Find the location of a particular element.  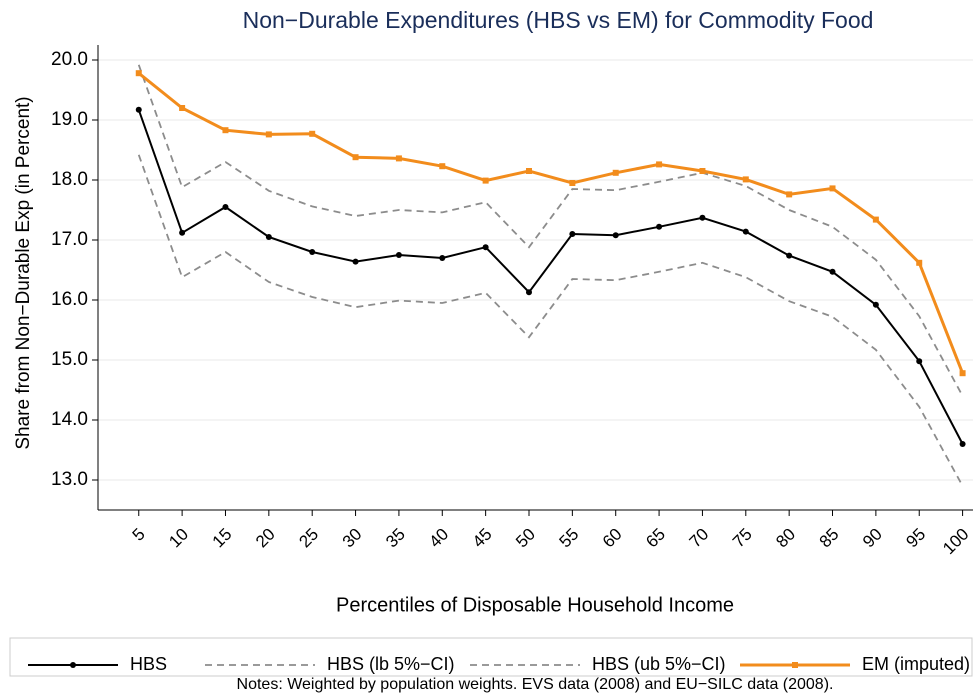

y-tick-label: 14.0 is located at coordinates (69, 419).